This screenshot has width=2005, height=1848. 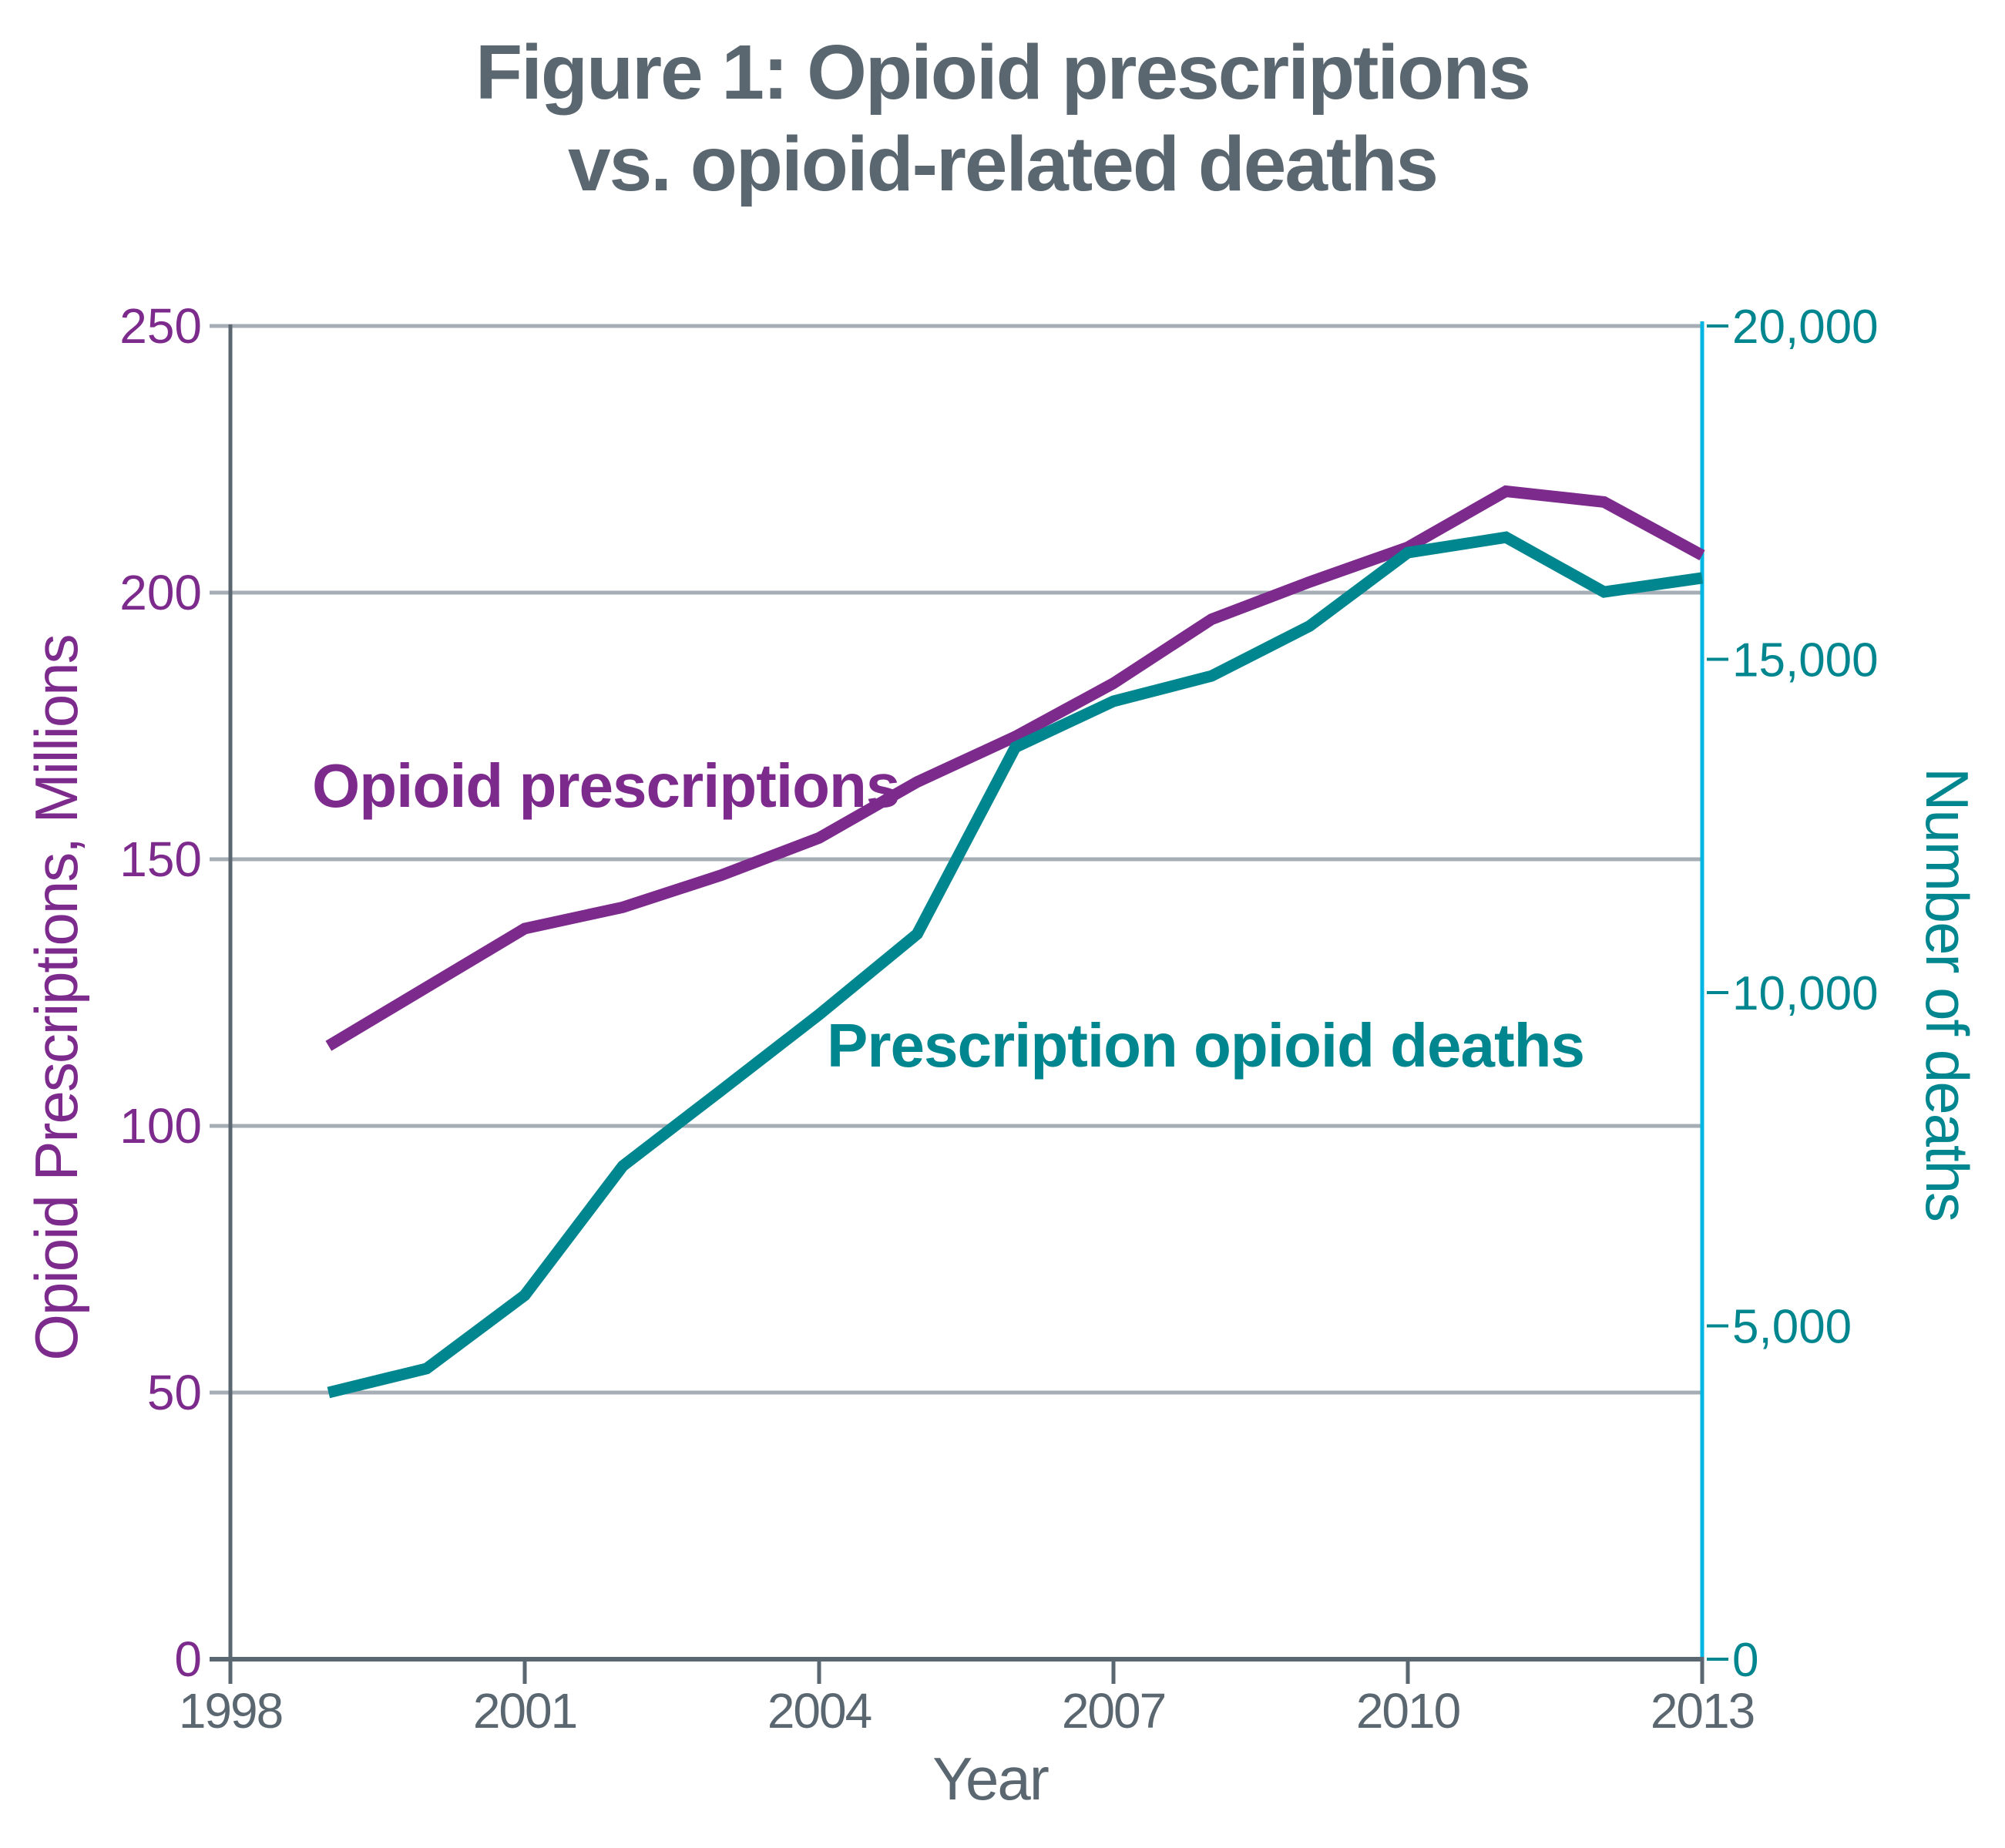 I want to click on y-tick-label-left: 200, so click(x=160, y=593).